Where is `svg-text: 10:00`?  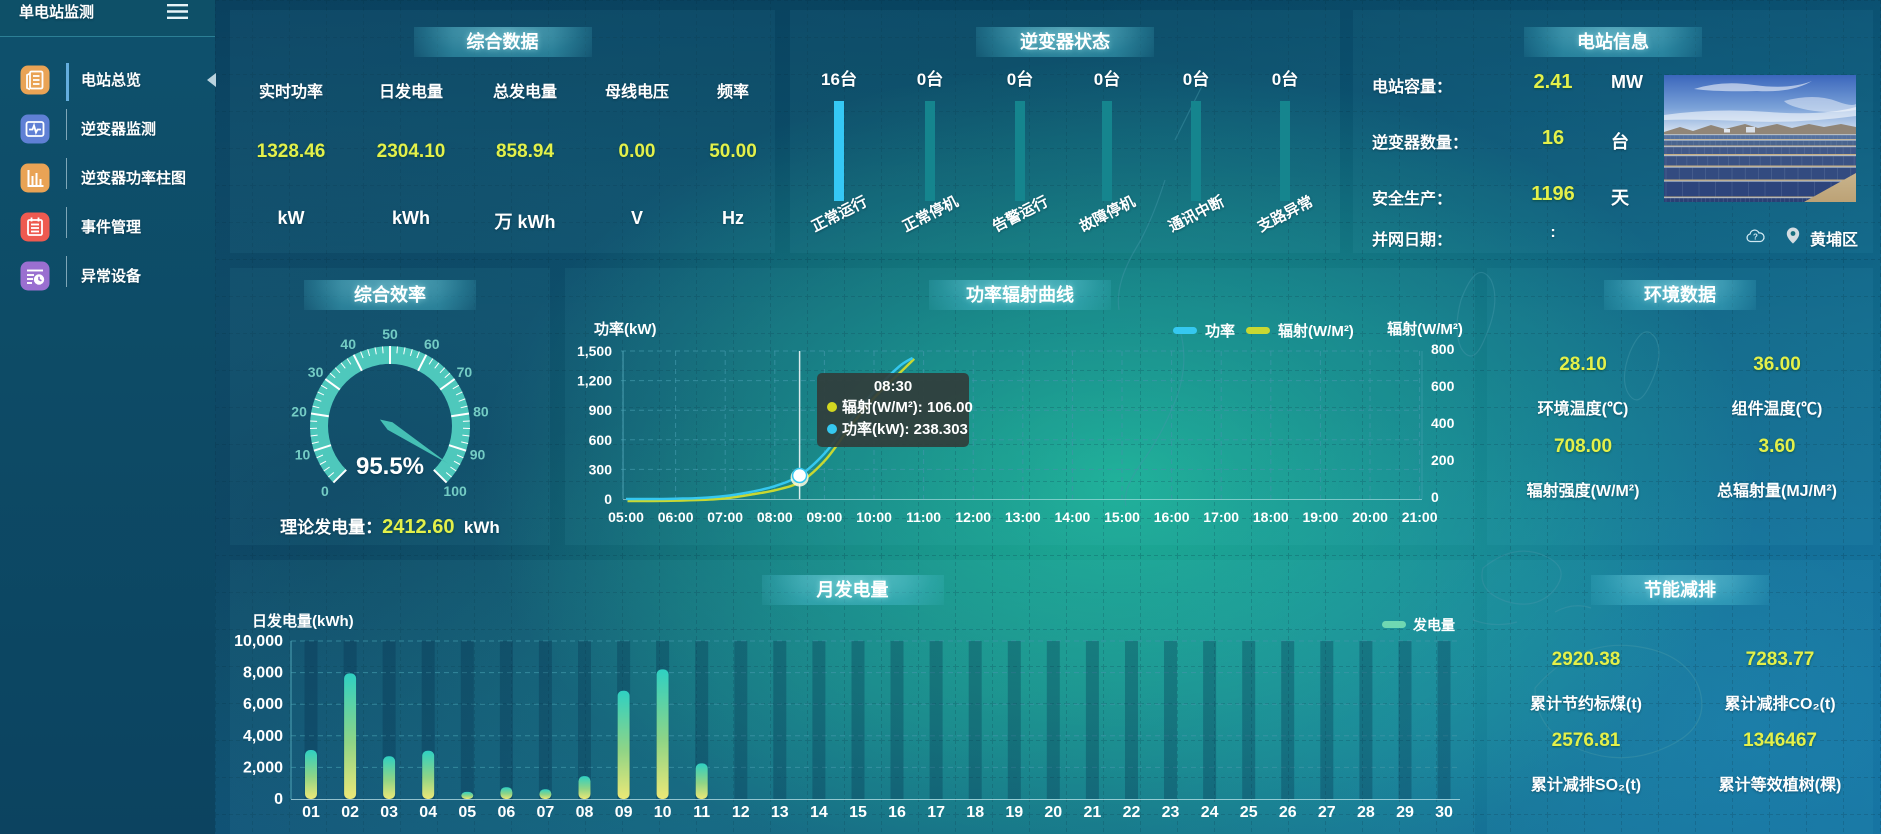
svg-text: 10:00 is located at coordinates (874, 517).